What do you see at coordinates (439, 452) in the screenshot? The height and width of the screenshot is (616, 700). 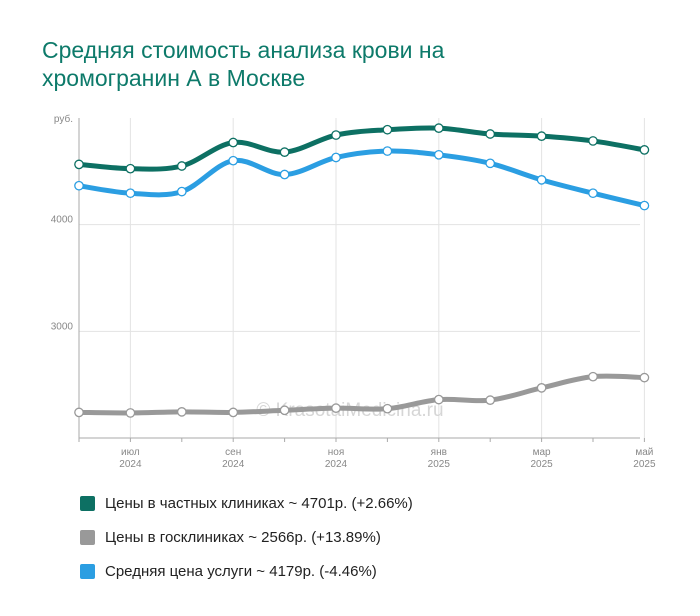 I see `x-tick-label-month: янв` at bounding box center [439, 452].